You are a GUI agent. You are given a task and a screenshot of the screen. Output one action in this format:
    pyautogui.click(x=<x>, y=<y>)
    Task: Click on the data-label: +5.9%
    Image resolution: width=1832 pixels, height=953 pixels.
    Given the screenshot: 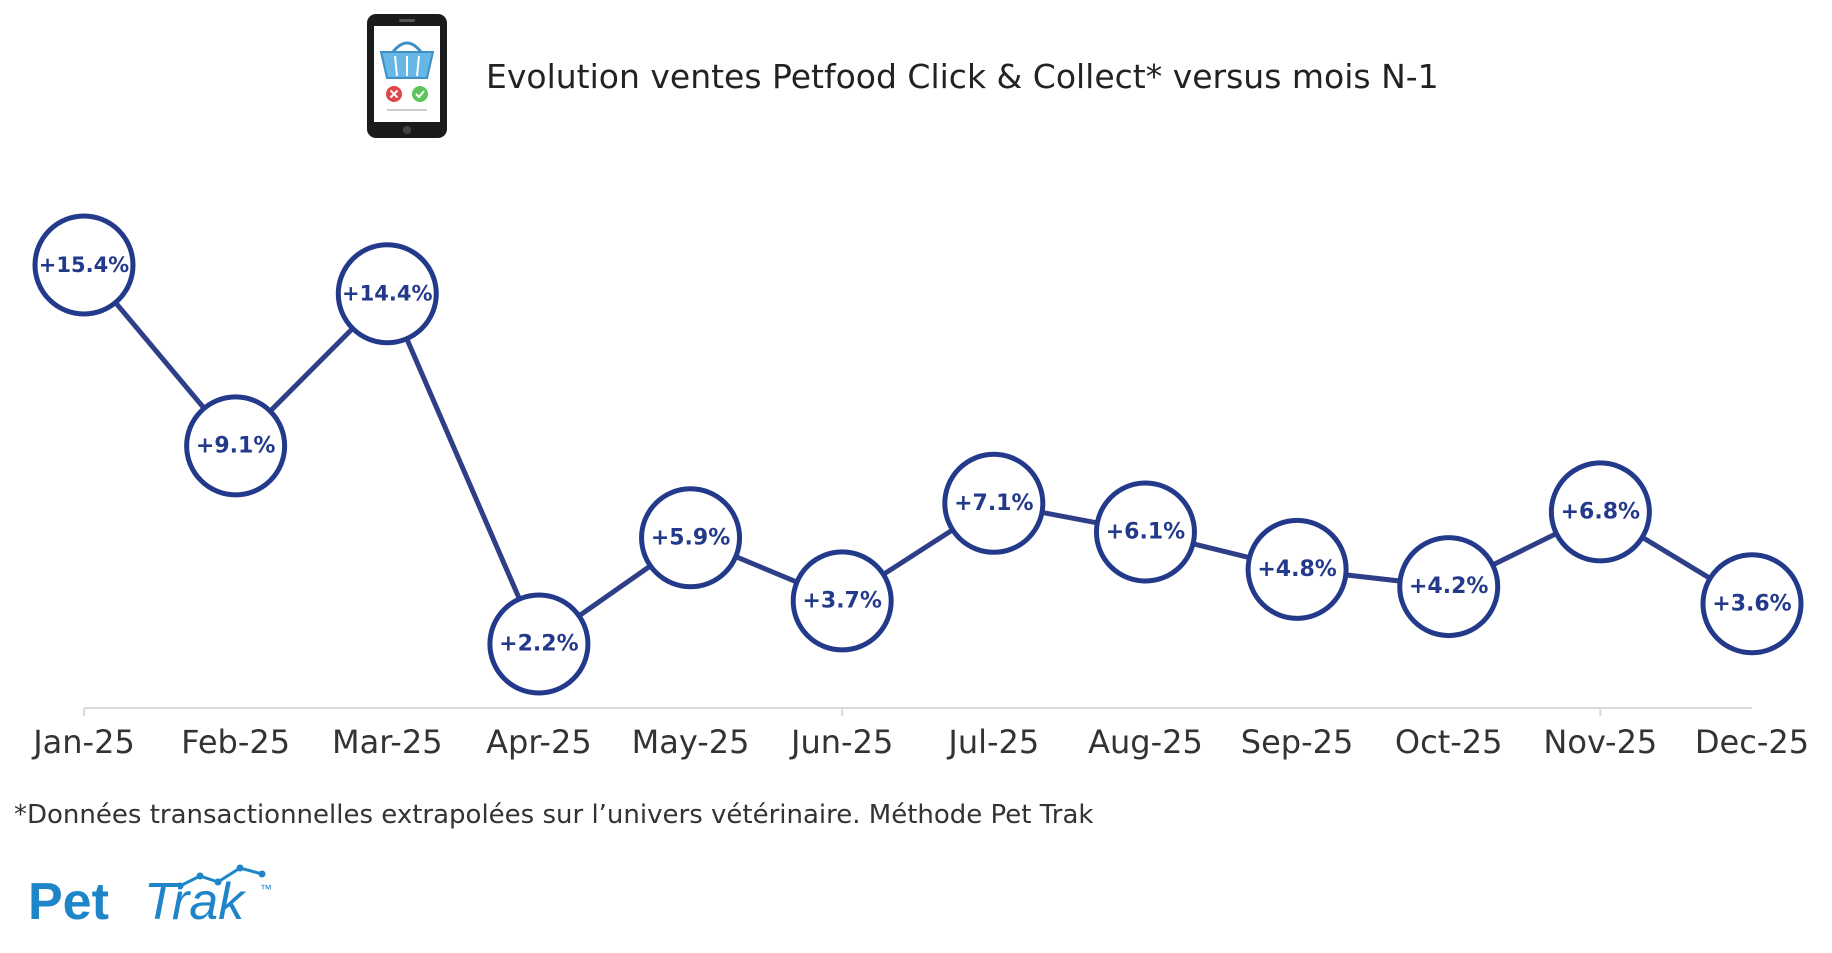 What is the action you would take?
    pyautogui.click(x=690, y=537)
    